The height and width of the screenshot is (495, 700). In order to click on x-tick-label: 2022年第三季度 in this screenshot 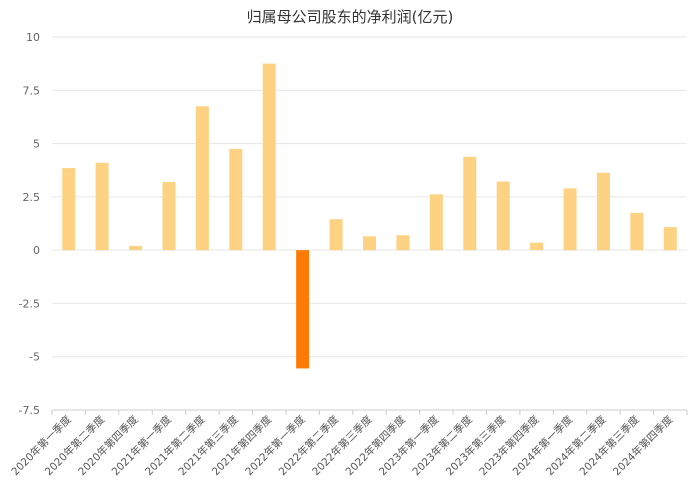, I will do `click(342, 446)`.